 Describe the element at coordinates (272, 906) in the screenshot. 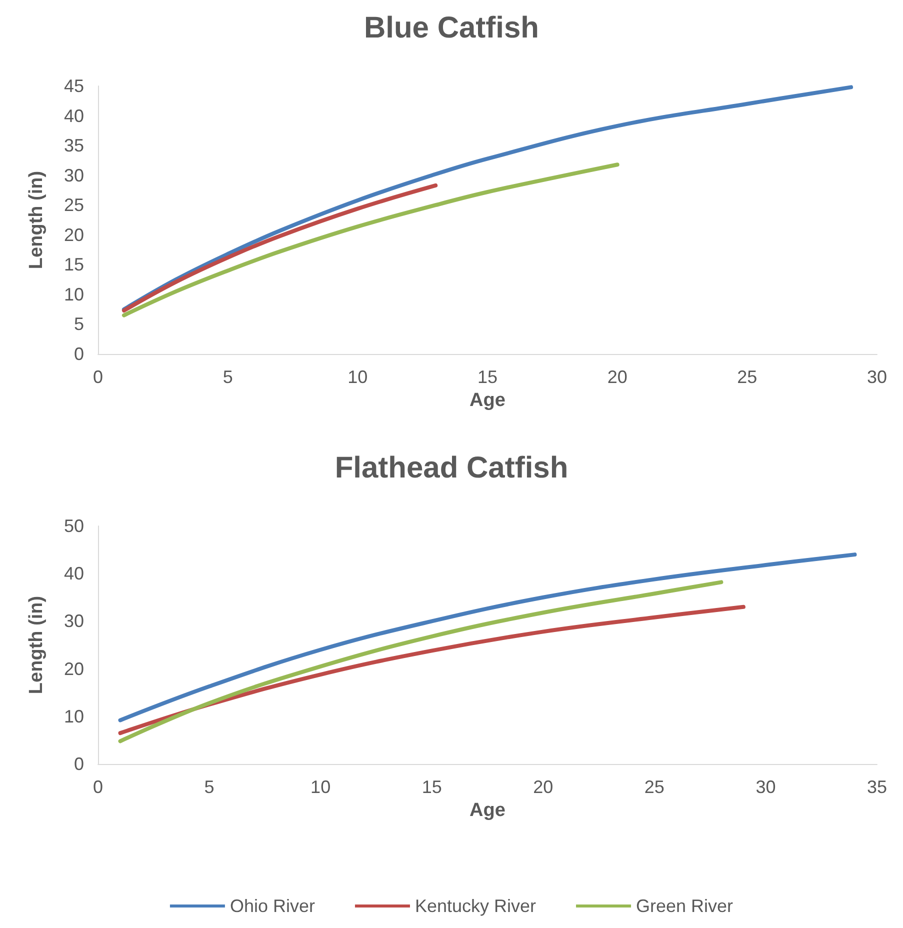

I see `legend-label: Ohio River` at that location.